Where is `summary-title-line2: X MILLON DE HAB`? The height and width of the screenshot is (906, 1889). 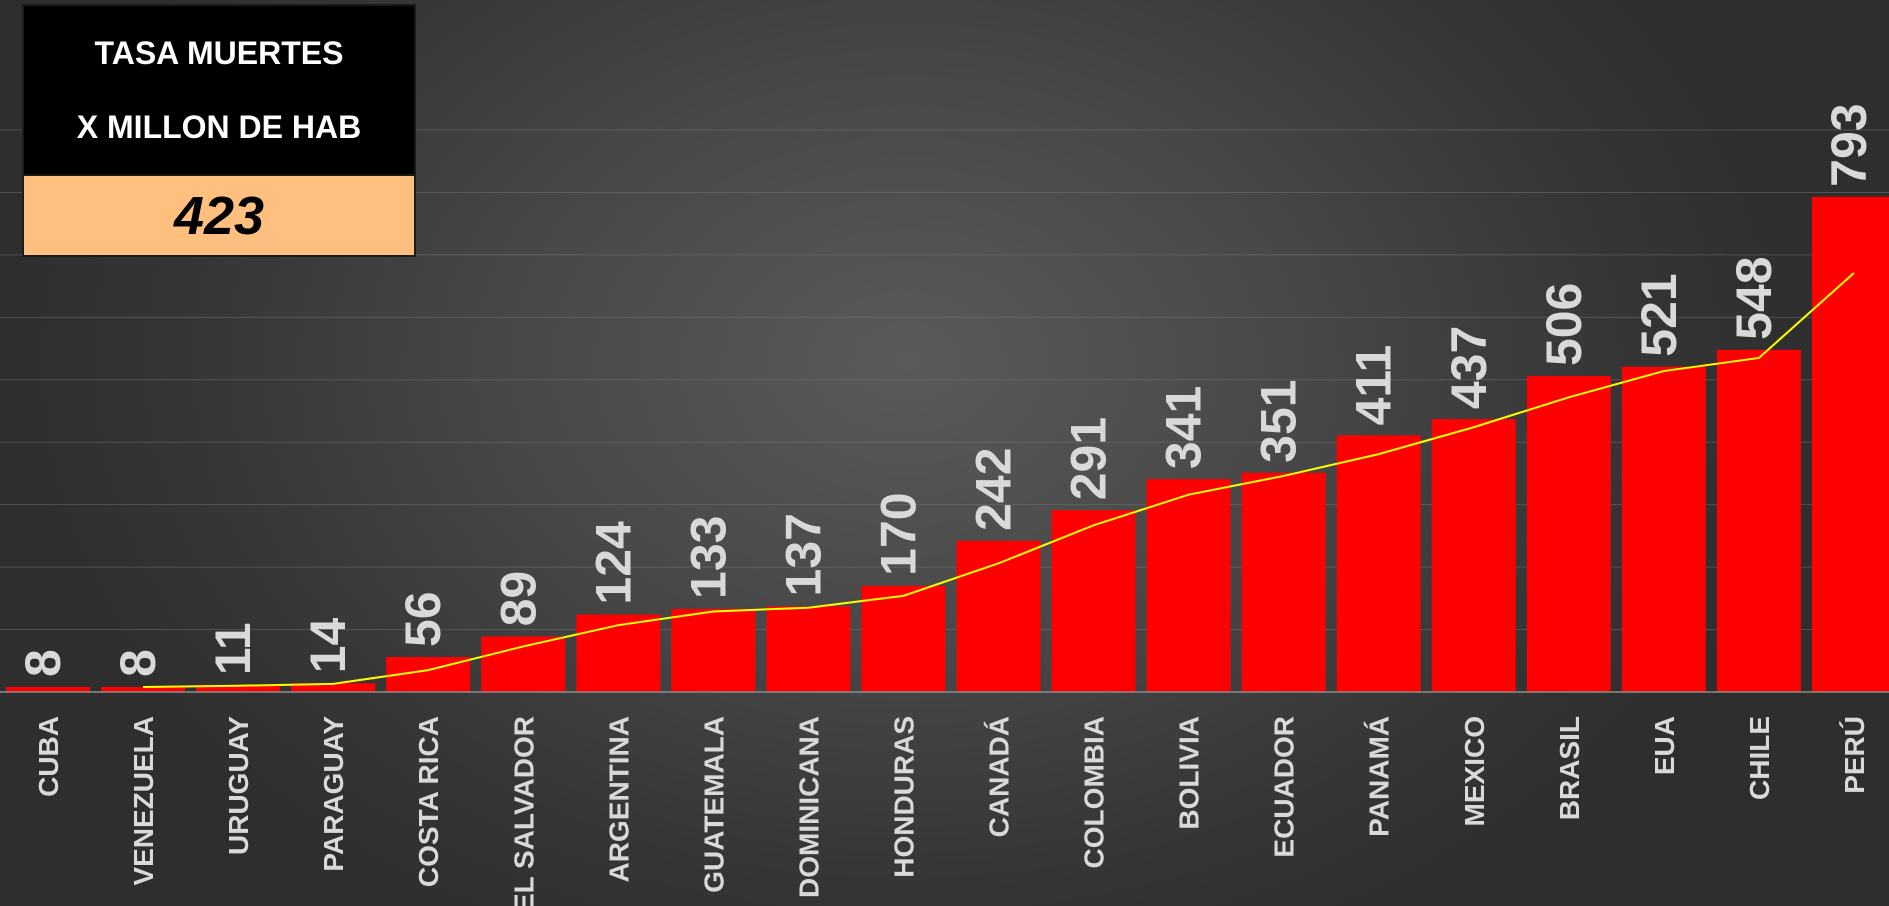 summary-title-line2: X MILLON DE HAB is located at coordinates (219, 126).